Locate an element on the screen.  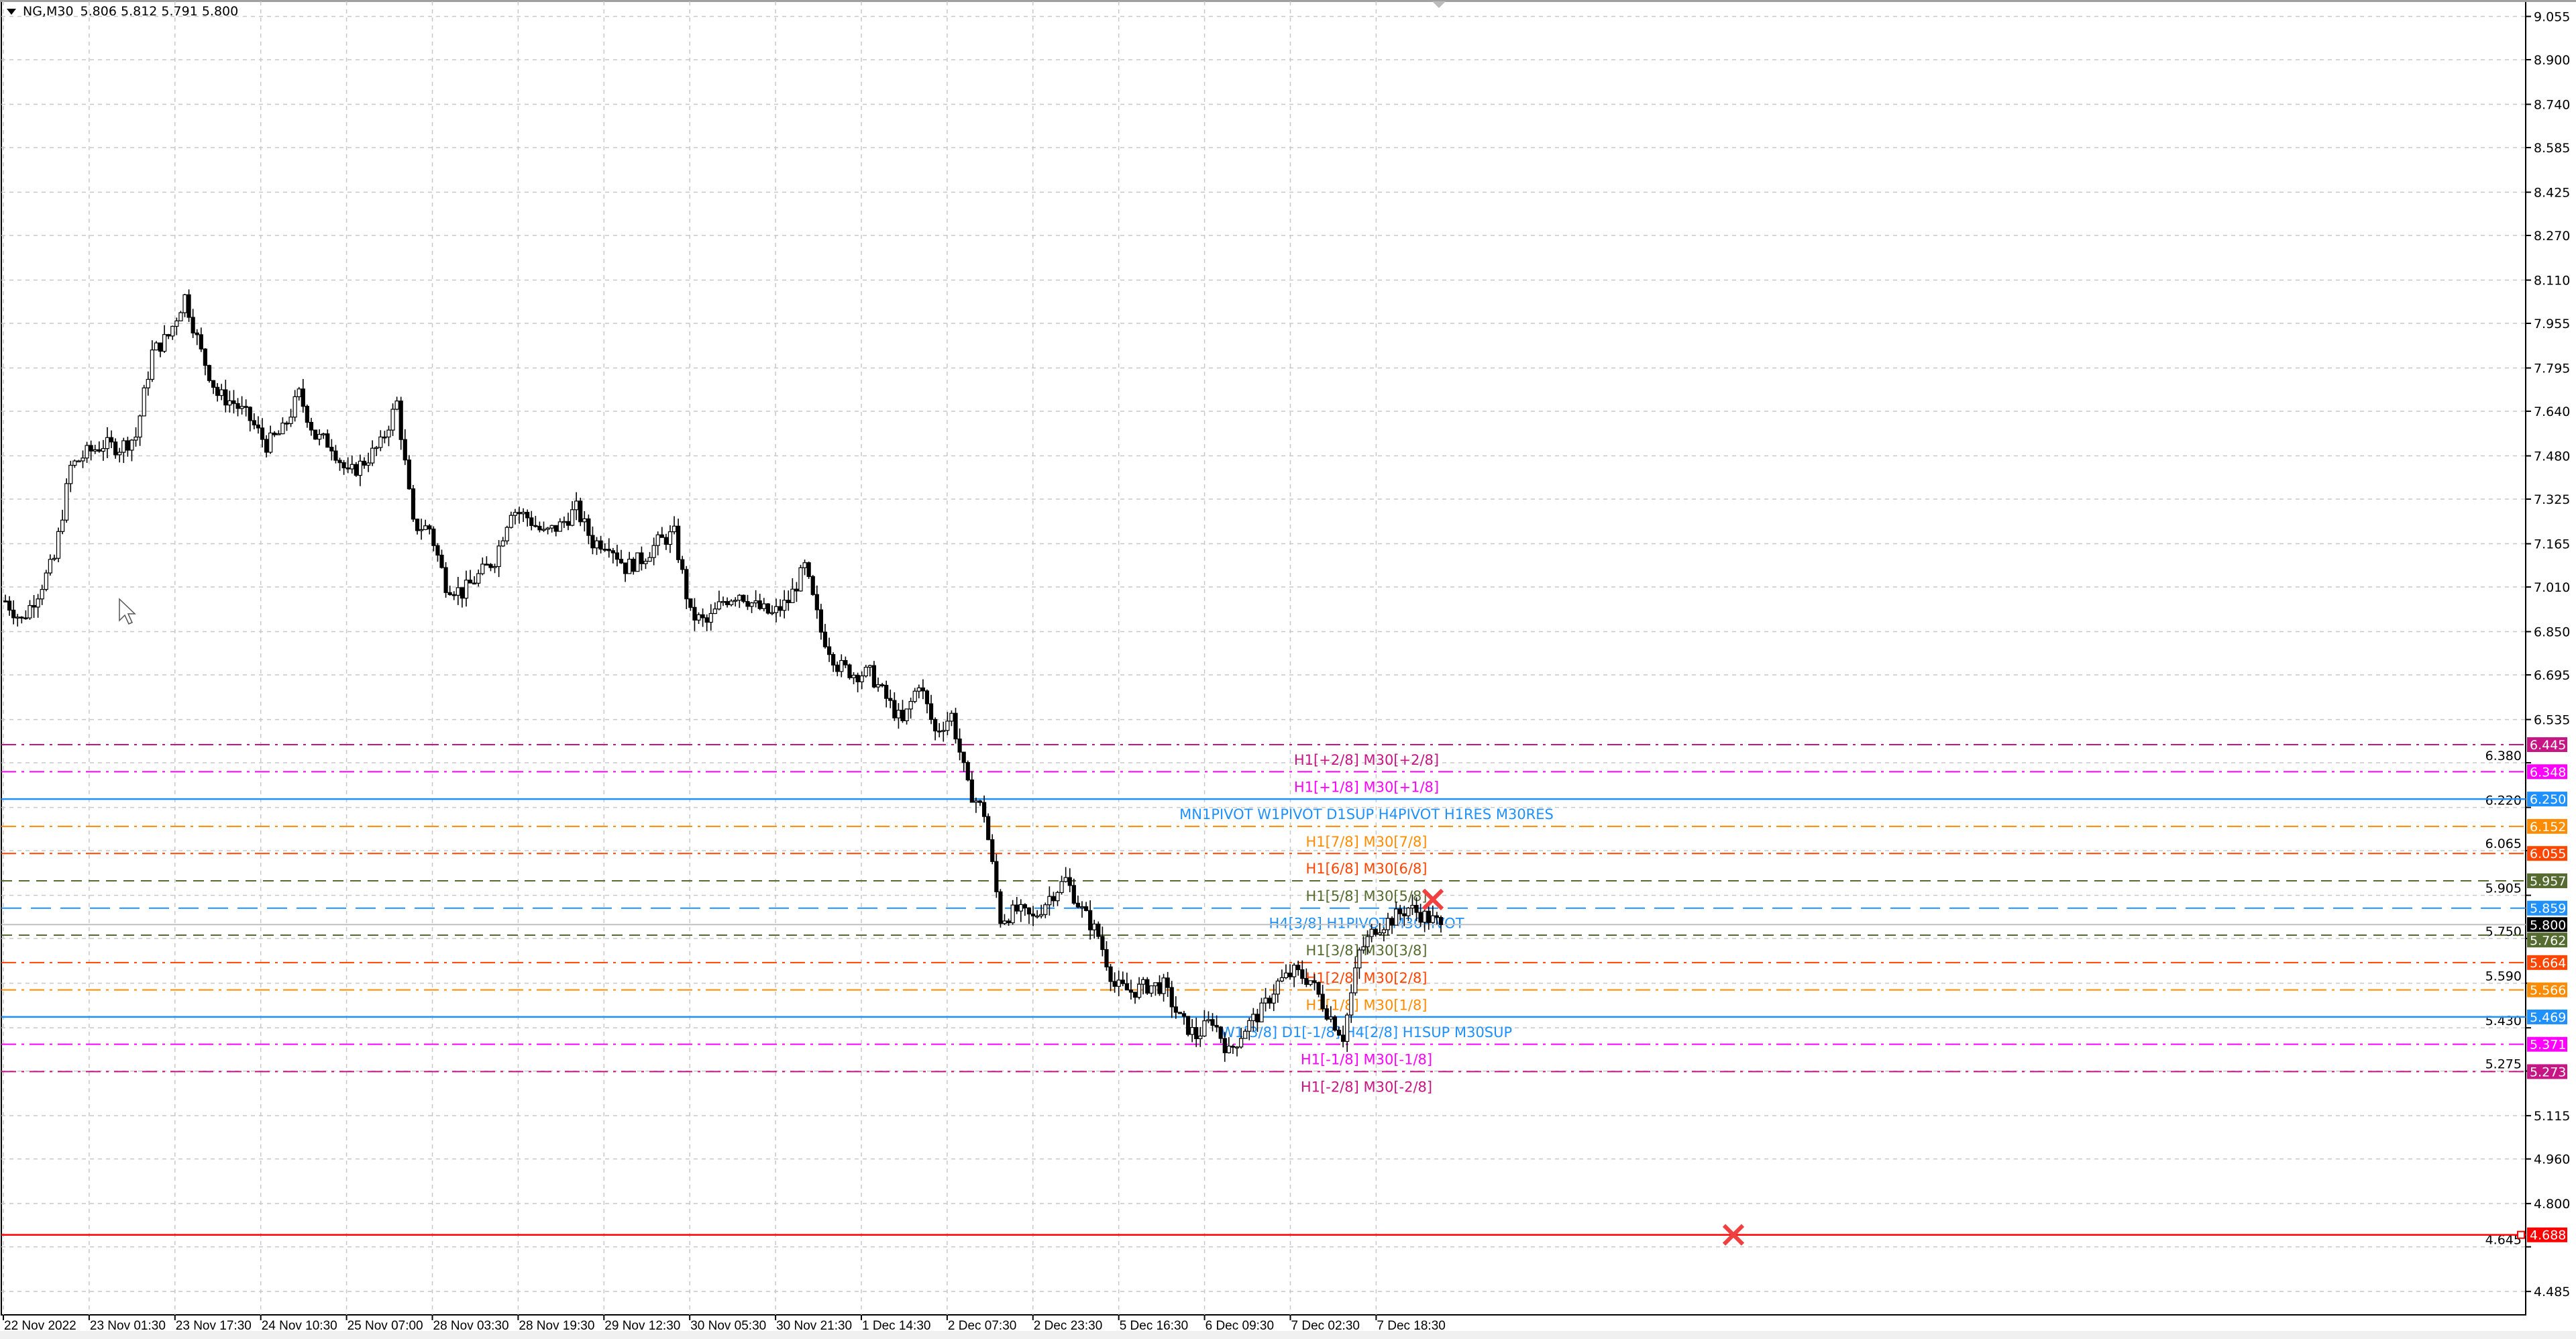
price-tag-label: 5.859 is located at coordinates (2548, 909).